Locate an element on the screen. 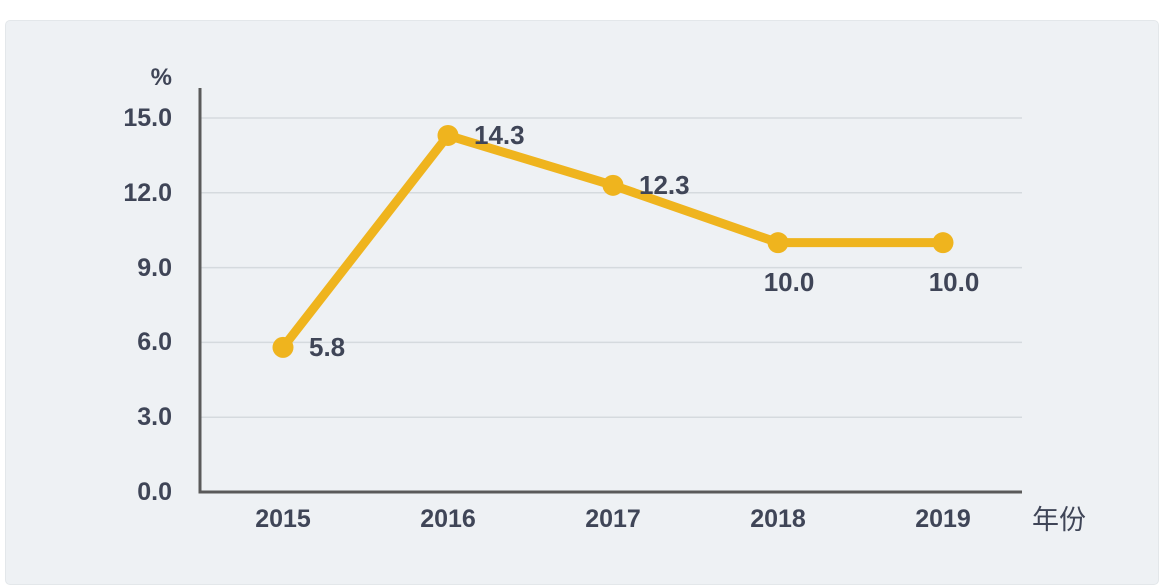 The width and height of the screenshot is (1167, 585). y-tick-label: 15.0 is located at coordinates (147, 118).